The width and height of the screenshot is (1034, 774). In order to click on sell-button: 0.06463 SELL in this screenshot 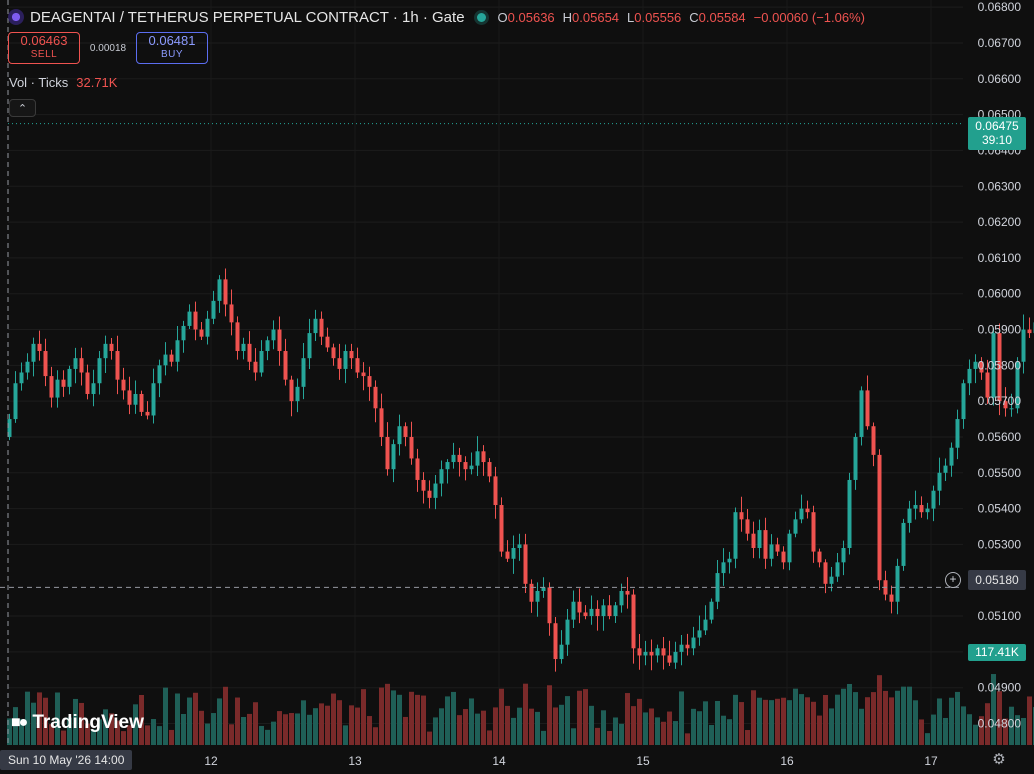, I will do `click(44, 48)`.